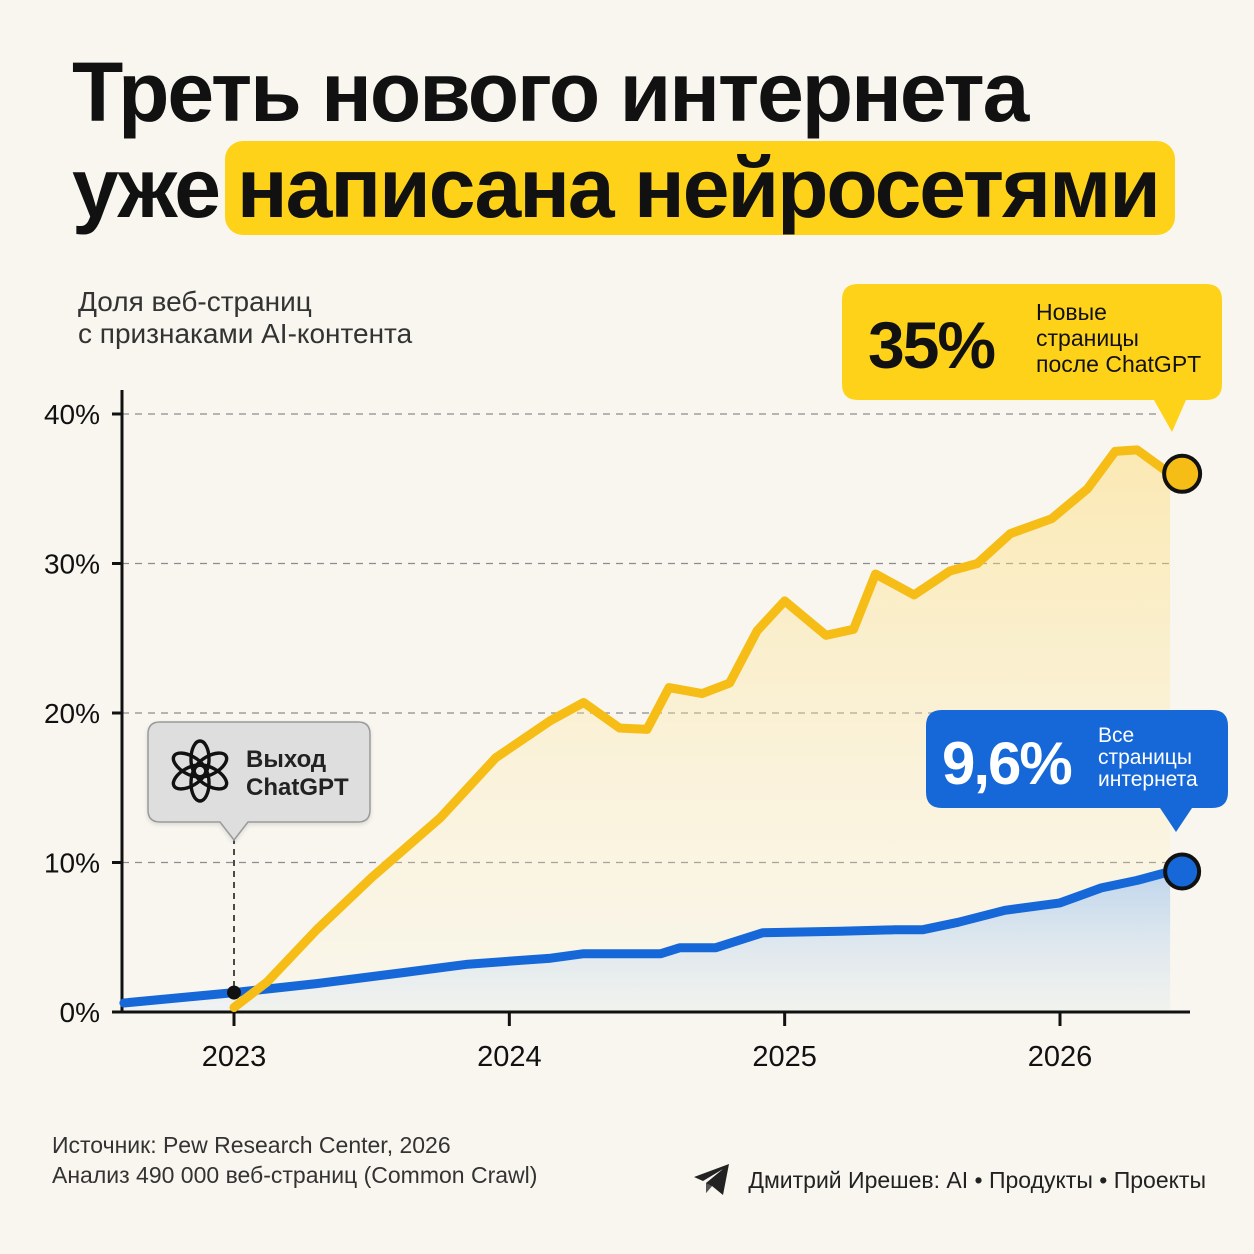 This screenshot has height=1254, width=1254. What do you see at coordinates (1006, 763) in the screenshot?
I see `all-pages-callout-value: 9,6%` at bounding box center [1006, 763].